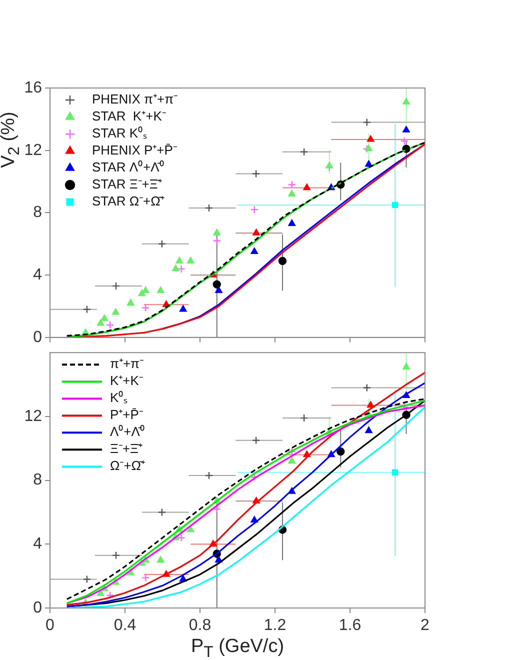 This screenshot has height=660, width=510. What do you see at coordinates (128, 167) in the screenshot?
I see `legend-label: STAR Λ⁰+Λ̄⁰` at bounding box center [128, 167].